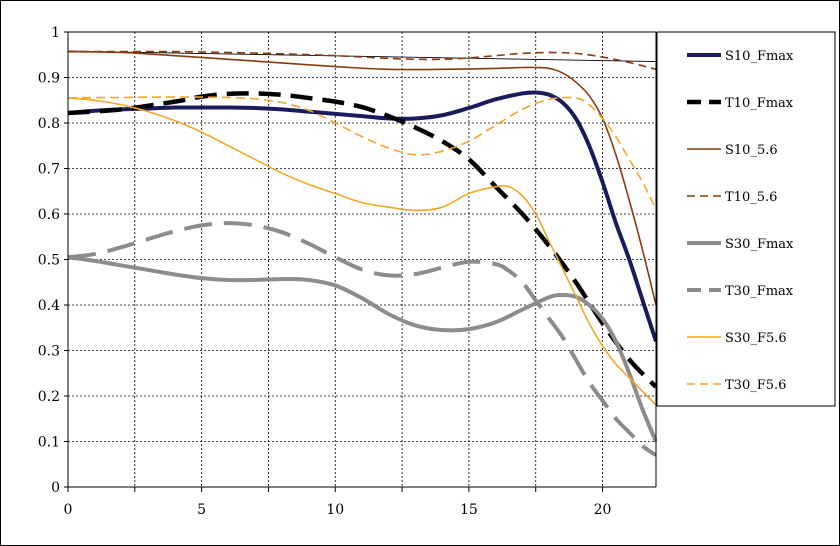 This screenshot has width=840, height=546. What do you see at coordinates (49, 124) in the screenshot?
I see `y-tick-label: 0.8` at bounding box center [49, 124].